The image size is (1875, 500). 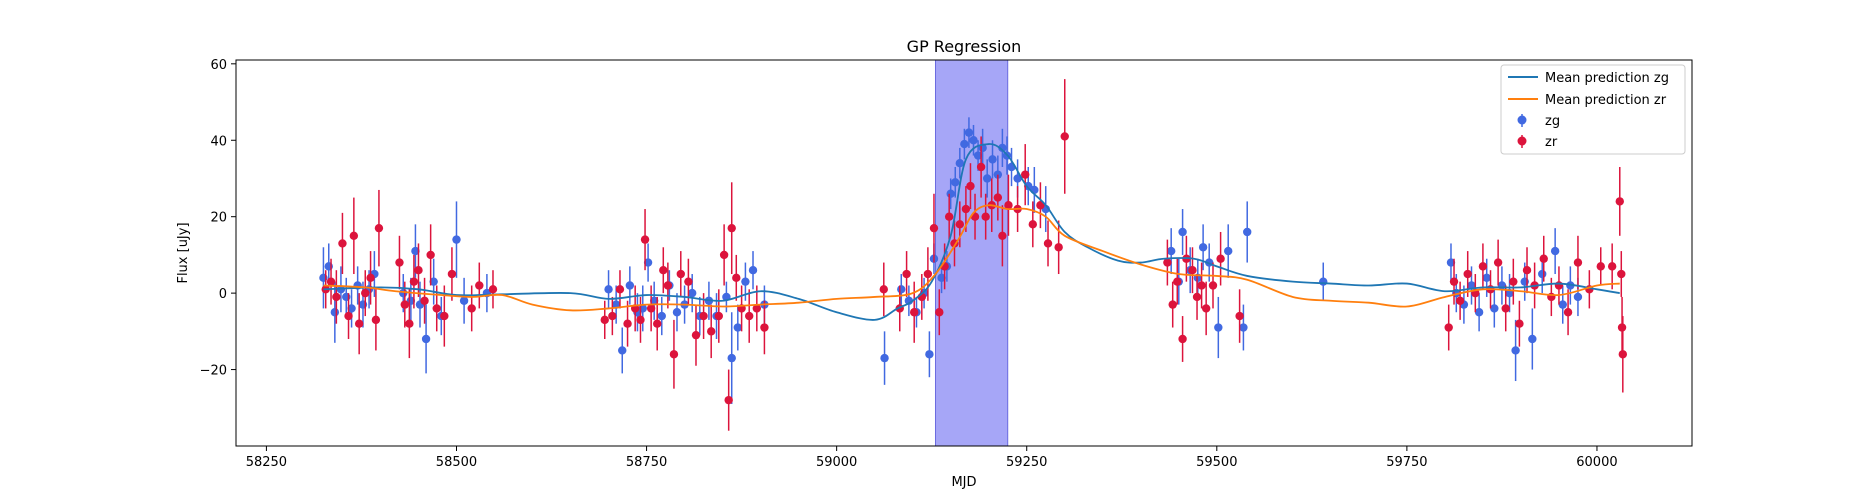 I want to click on y-tick-label: 60, so click(x=218, y=65).